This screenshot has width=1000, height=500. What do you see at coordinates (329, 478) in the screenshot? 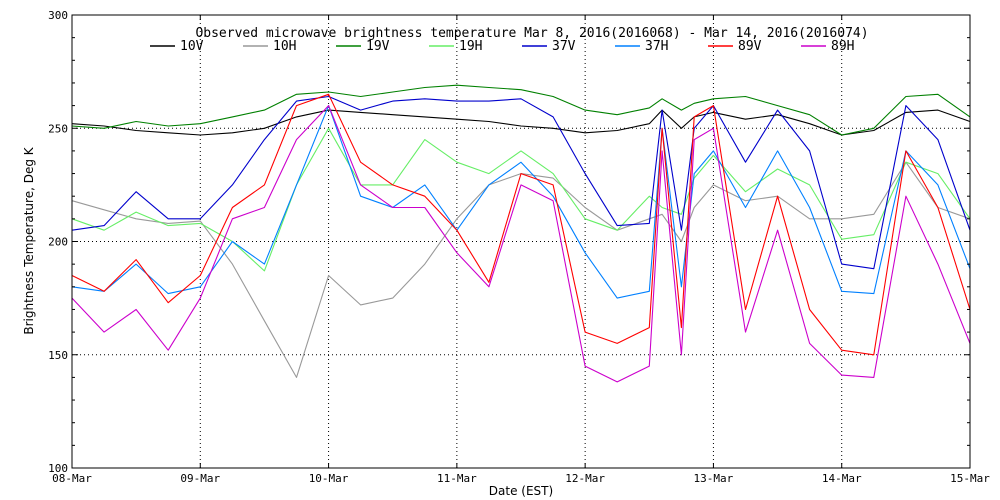
I see `x-tick-label: 10-Mar` at bounding box center [329, 478].